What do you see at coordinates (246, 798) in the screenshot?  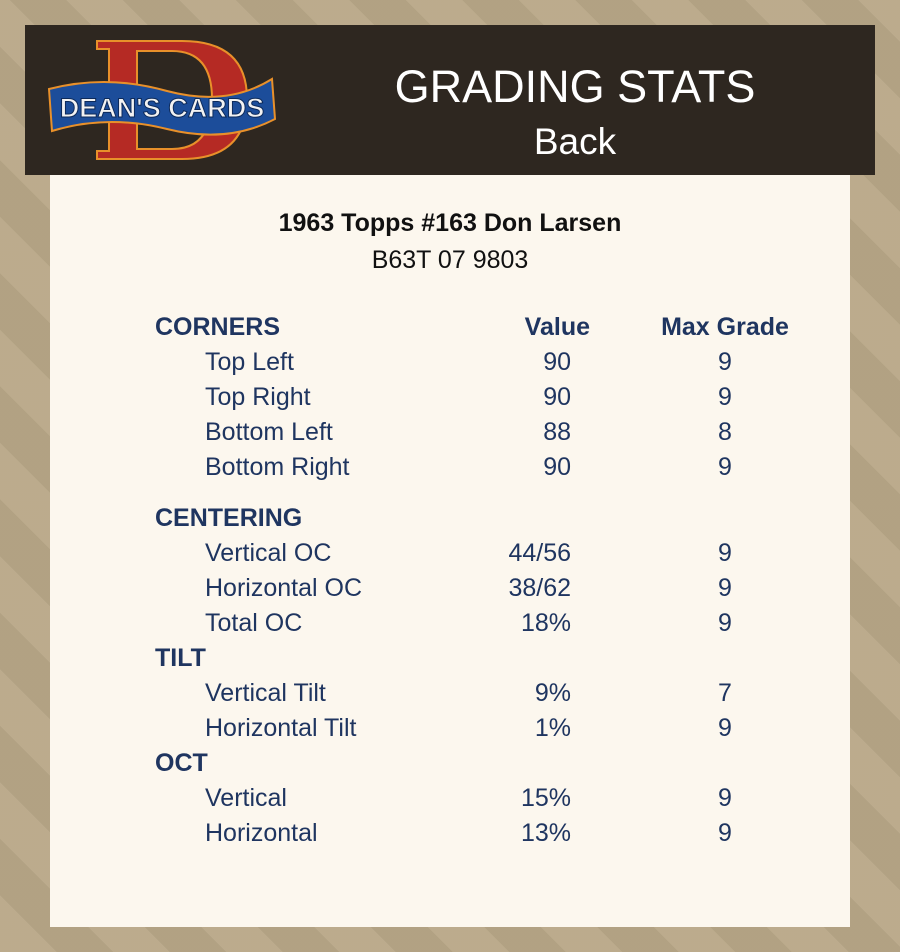 I see `row-label: Vertical` at bounding box center [246, 798].